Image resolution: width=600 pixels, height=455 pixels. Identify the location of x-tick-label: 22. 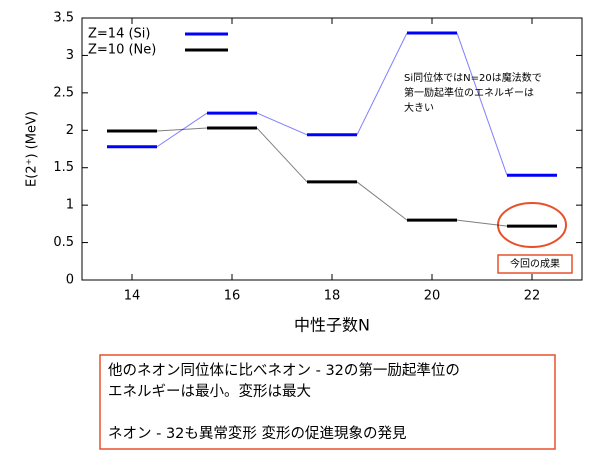
(532, 296).